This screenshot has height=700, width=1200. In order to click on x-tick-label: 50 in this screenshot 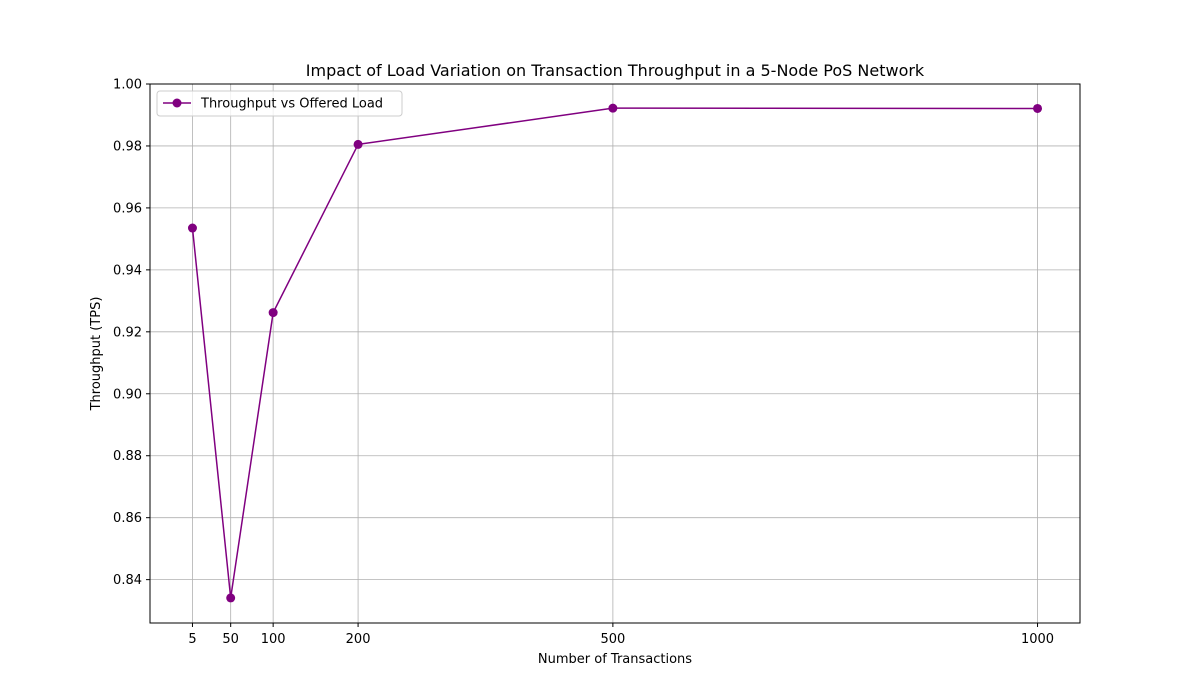, I will do `click(230, 639)`.